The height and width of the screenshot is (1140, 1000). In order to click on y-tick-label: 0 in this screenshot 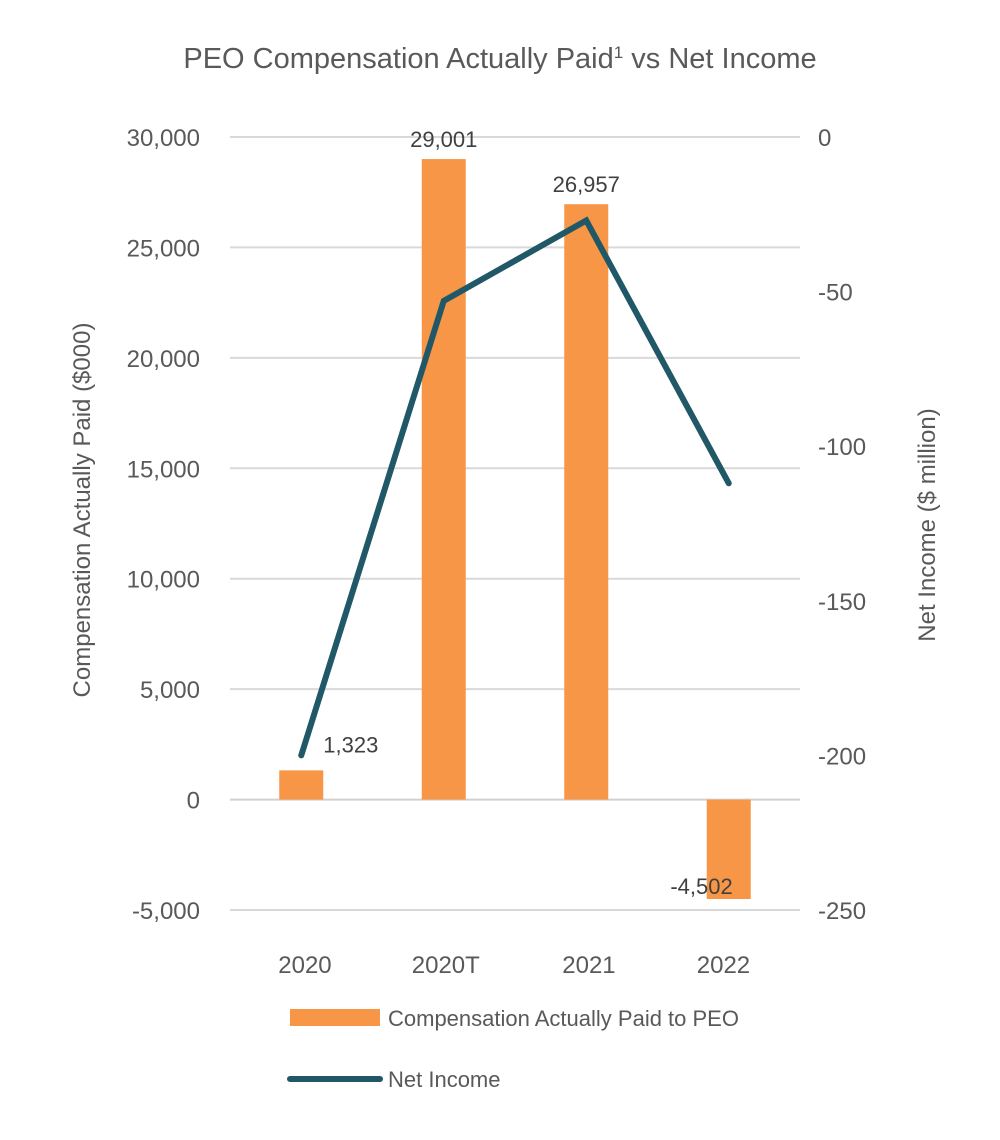, I will do `click(193, 801)`.